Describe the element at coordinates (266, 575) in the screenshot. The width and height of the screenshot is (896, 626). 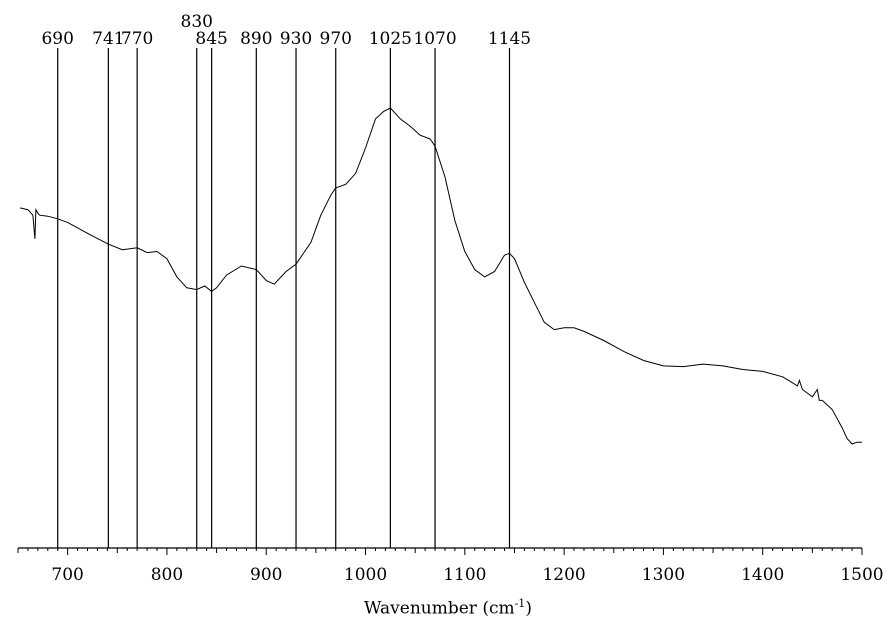
I see `x-tick-label: 900` at that location.